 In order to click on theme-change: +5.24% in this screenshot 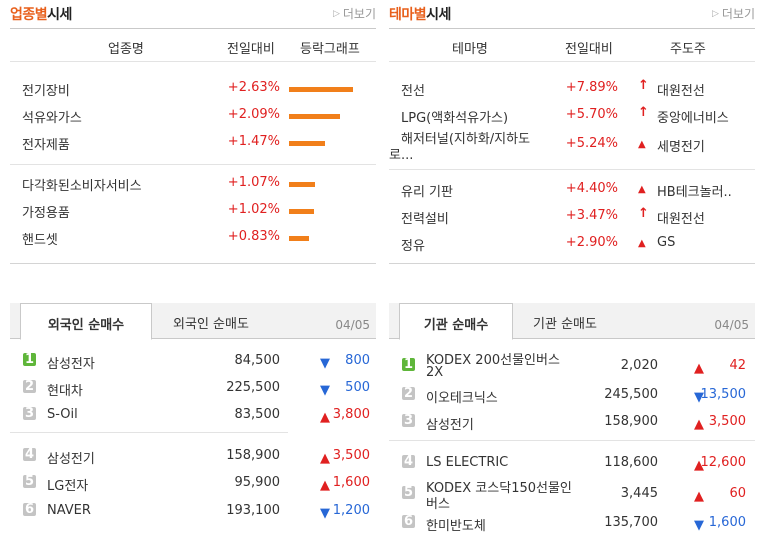, I will do `click(591, 143)`.